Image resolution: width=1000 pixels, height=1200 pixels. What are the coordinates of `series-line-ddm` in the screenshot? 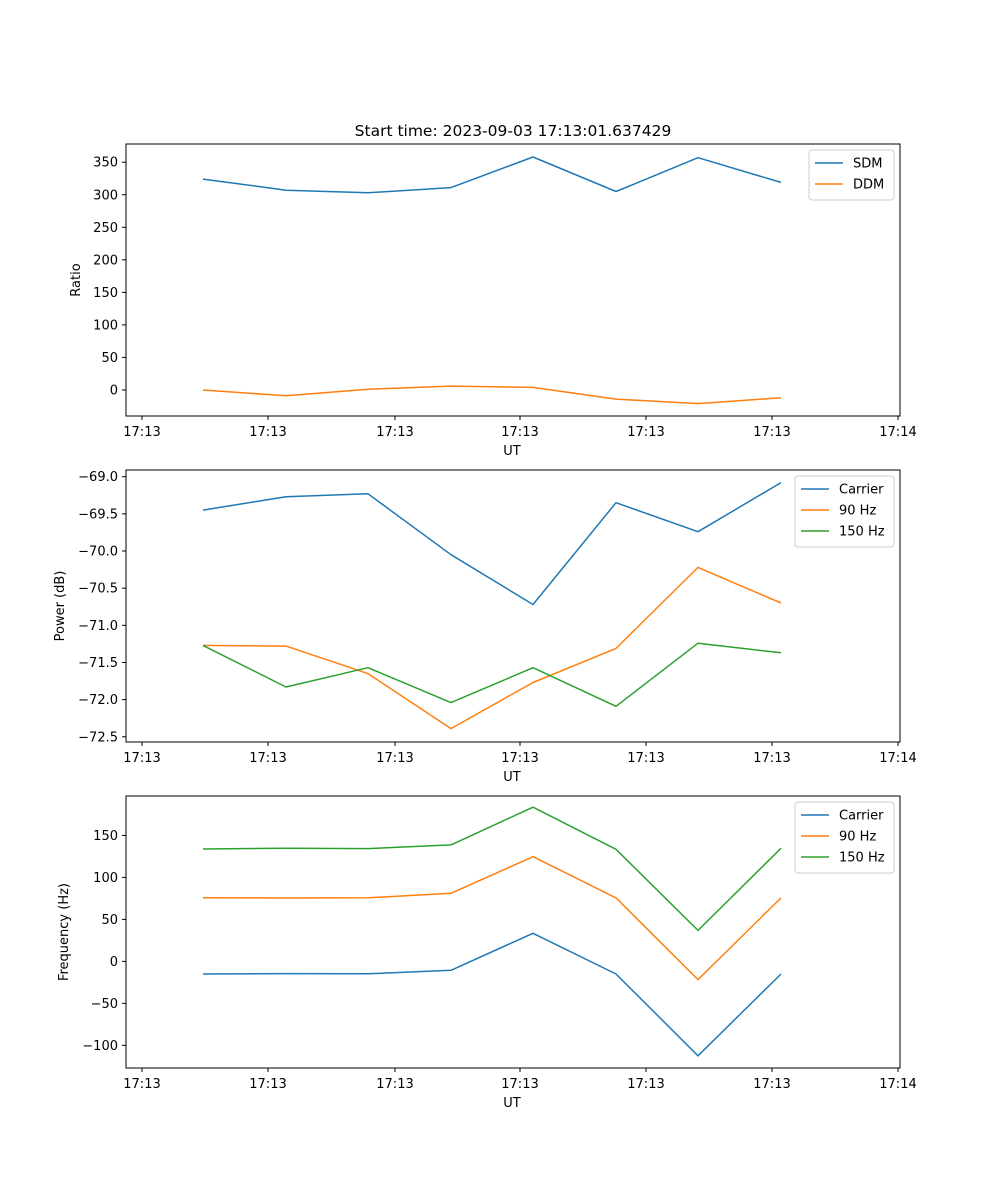 It's located at (492, 395).